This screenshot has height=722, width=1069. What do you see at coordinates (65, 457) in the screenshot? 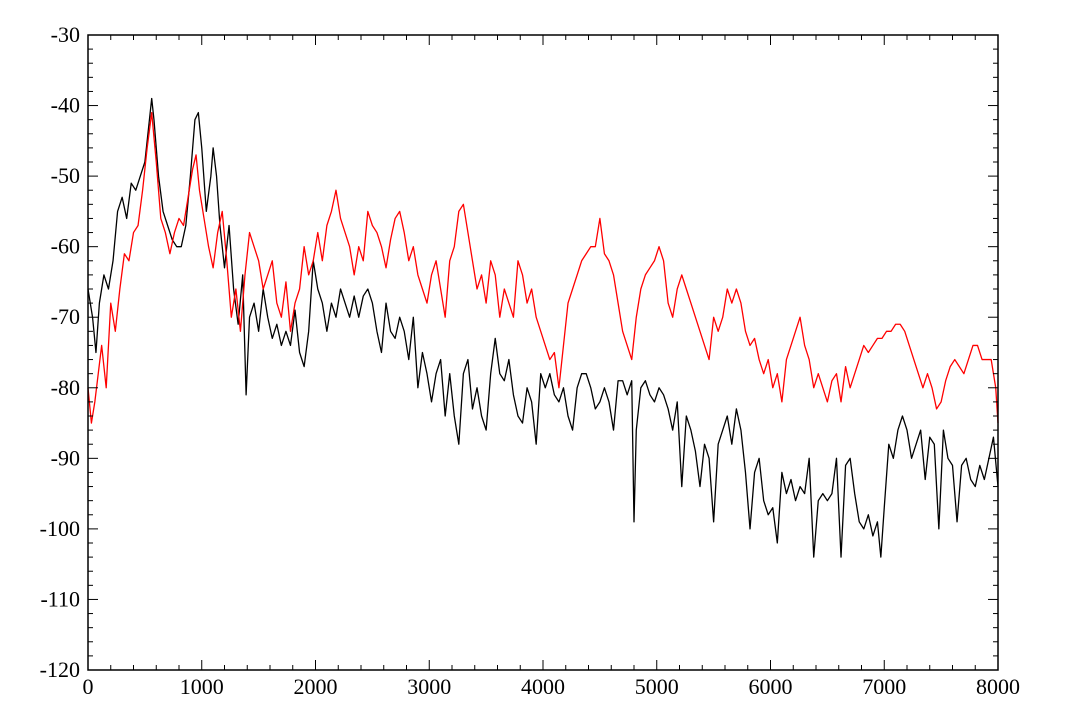
I see `y-tick-label: -90` at bounding box center [65, 457].